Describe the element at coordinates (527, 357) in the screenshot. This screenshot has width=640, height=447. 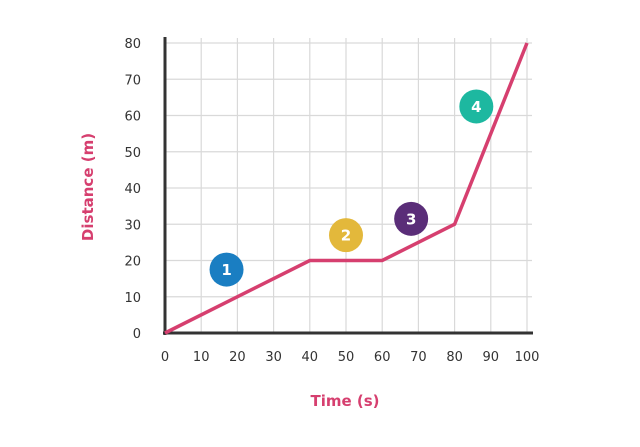
I see `x-tick-label: 100` at that location.